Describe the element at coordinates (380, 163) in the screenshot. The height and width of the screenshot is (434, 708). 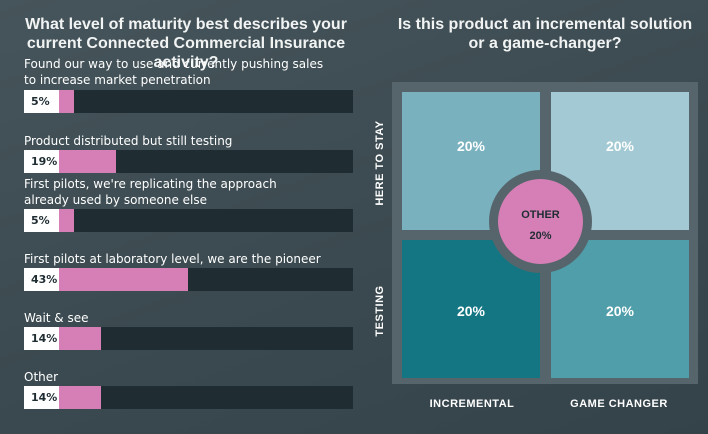
I see `y-axis-label-here-to-stay: HERE TO STAY` at that location.